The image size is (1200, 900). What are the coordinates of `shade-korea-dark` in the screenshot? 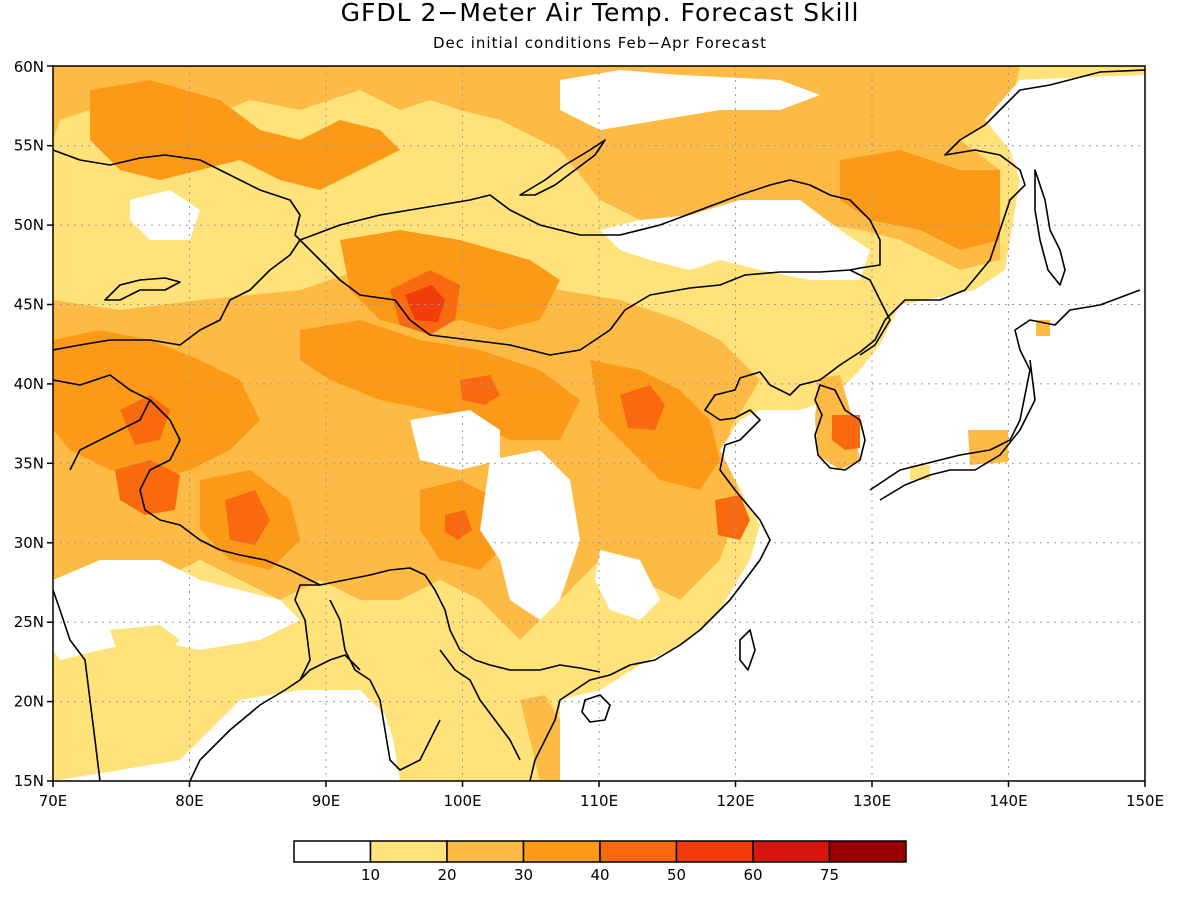 It's located at (846, 432).